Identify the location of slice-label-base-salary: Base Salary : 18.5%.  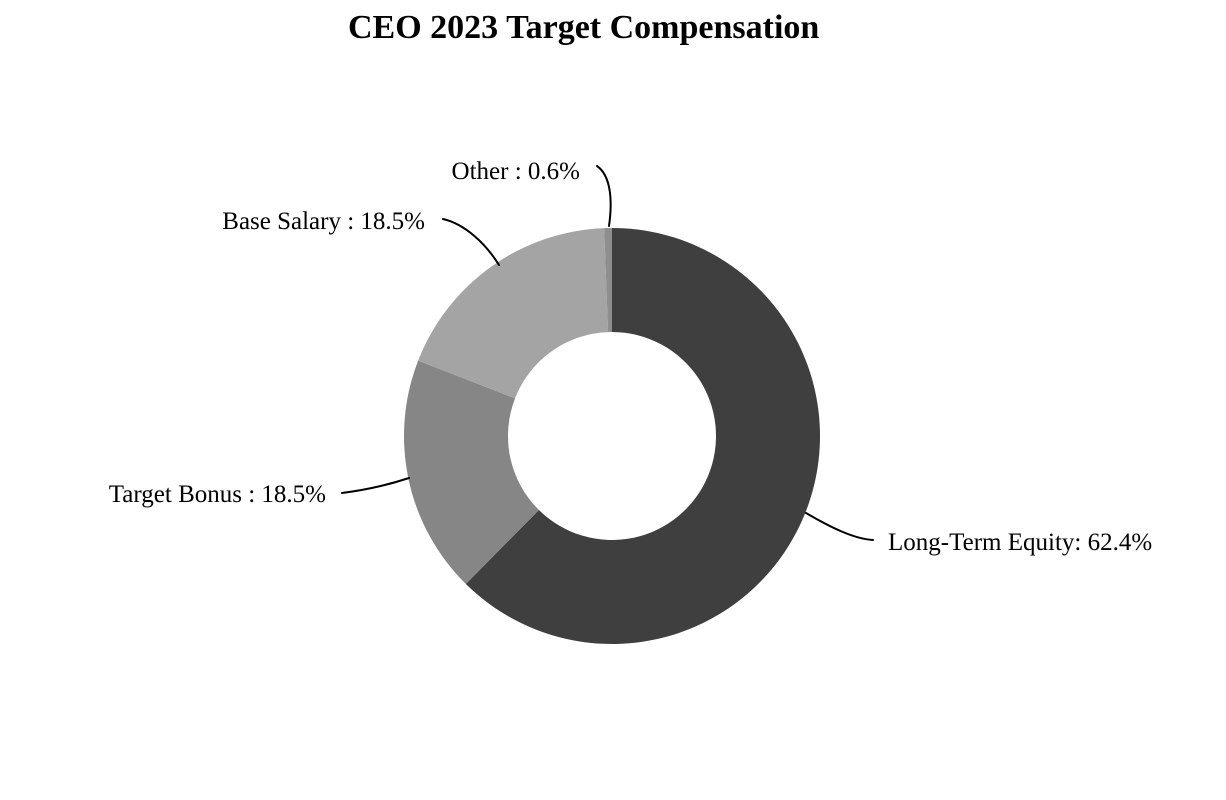
(323, 221).